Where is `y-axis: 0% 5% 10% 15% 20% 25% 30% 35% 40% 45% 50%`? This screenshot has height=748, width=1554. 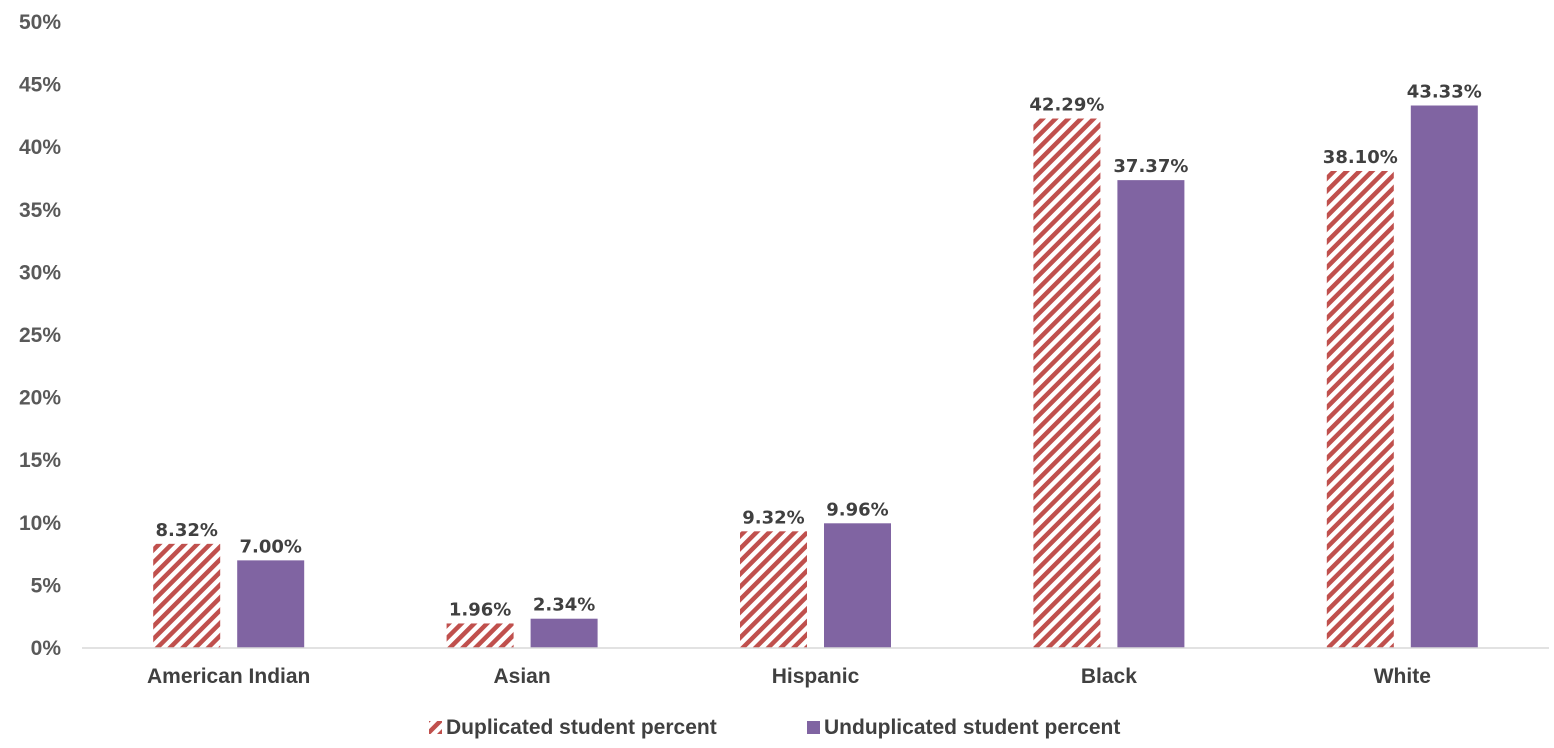
y-axis: 0% 5% 10% 15% 20% 25% 30% 35% 40% 45% 50% is located at coordinates (40, 335).